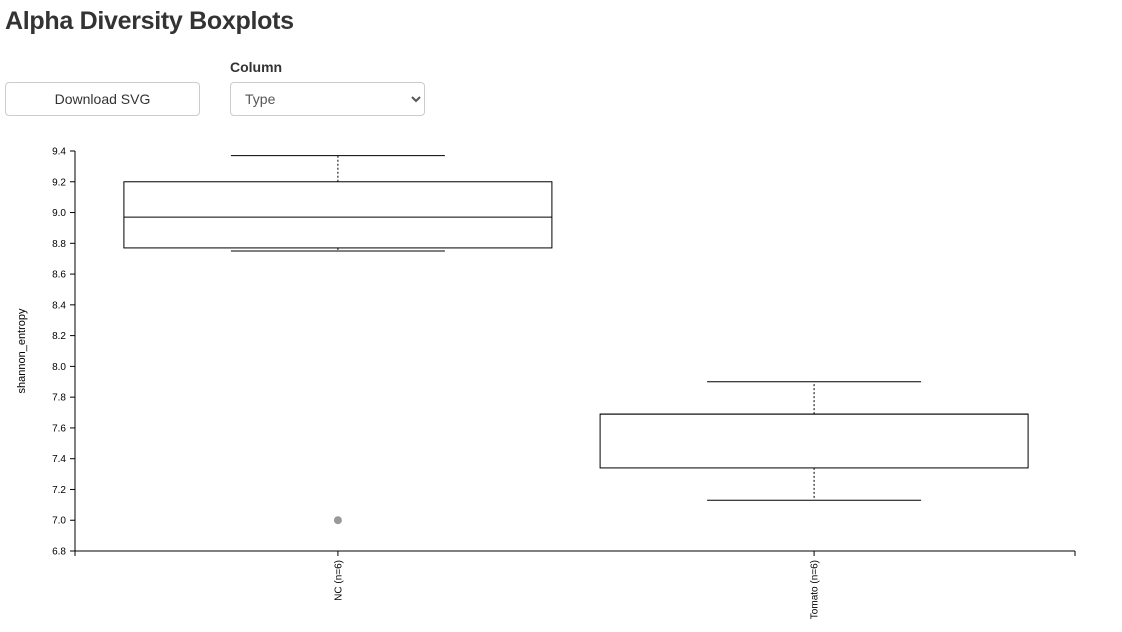 The width and height of the screenshot is (1122, 632). What do you see at coordinates (149, 21) in the screenshot?
I see `page-title: Alpha Diversity Boxplots` at bounding box center [149, 21].